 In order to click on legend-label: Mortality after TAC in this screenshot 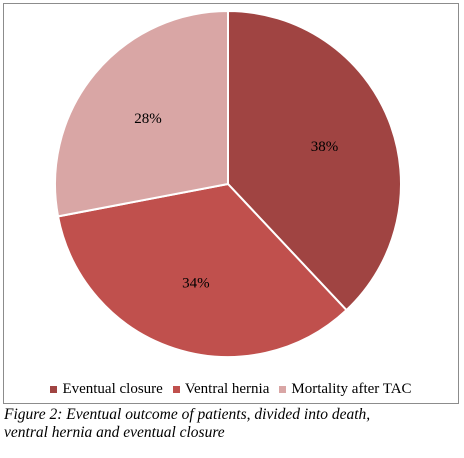, I will do `click(351, 388)`.